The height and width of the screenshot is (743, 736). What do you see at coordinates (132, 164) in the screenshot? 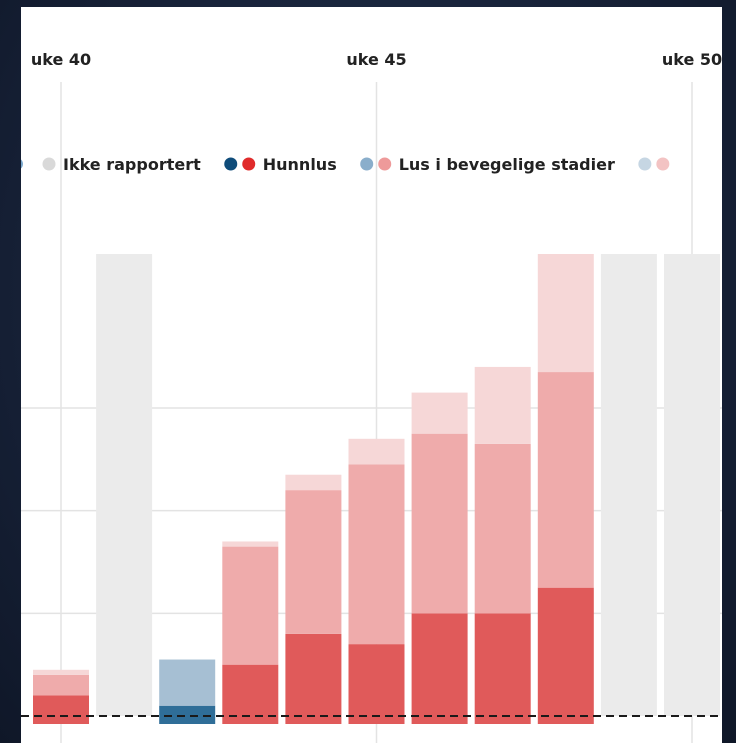
I see `legend-label-0: Ikke rapportert` at bounding box center [132, 164].